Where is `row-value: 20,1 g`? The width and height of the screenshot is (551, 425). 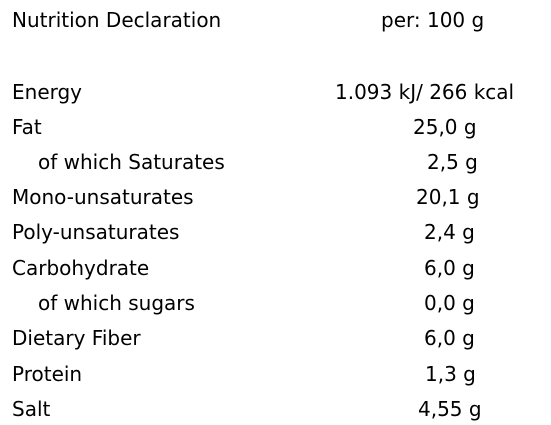 row-value: 20,1 g is located at coordinates (448, 197).